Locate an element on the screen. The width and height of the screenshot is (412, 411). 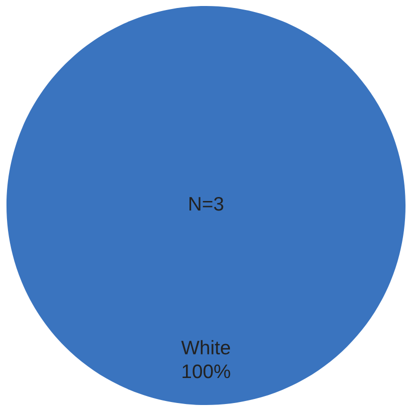
data-label: 100% is located at coordinates (206, 371).